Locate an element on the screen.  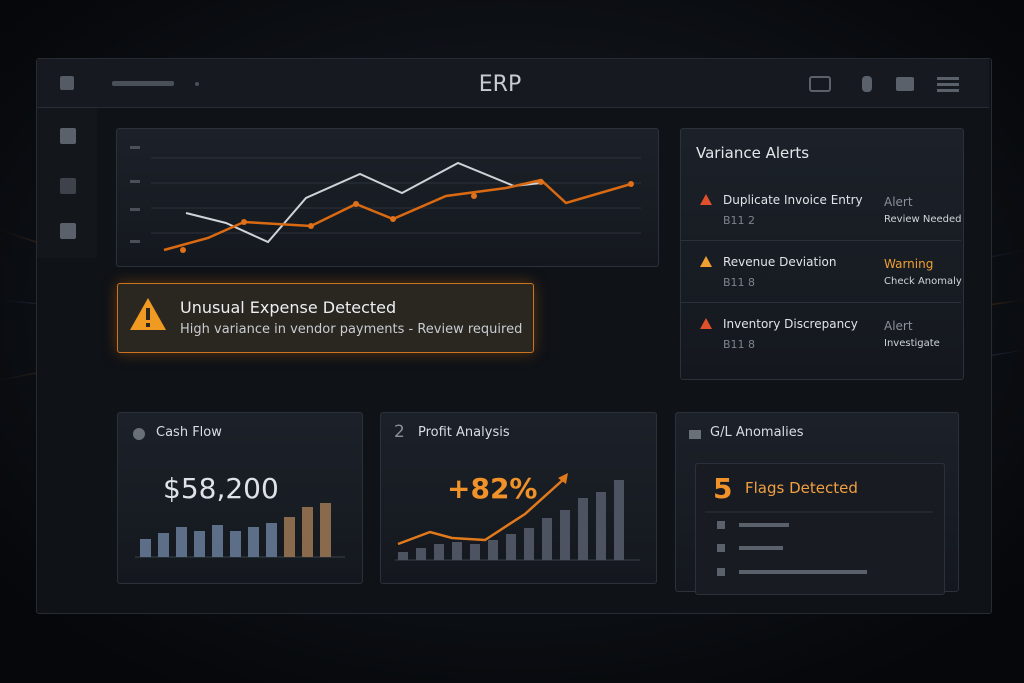
cash-flow-bars is located at coordinates (240, 530).